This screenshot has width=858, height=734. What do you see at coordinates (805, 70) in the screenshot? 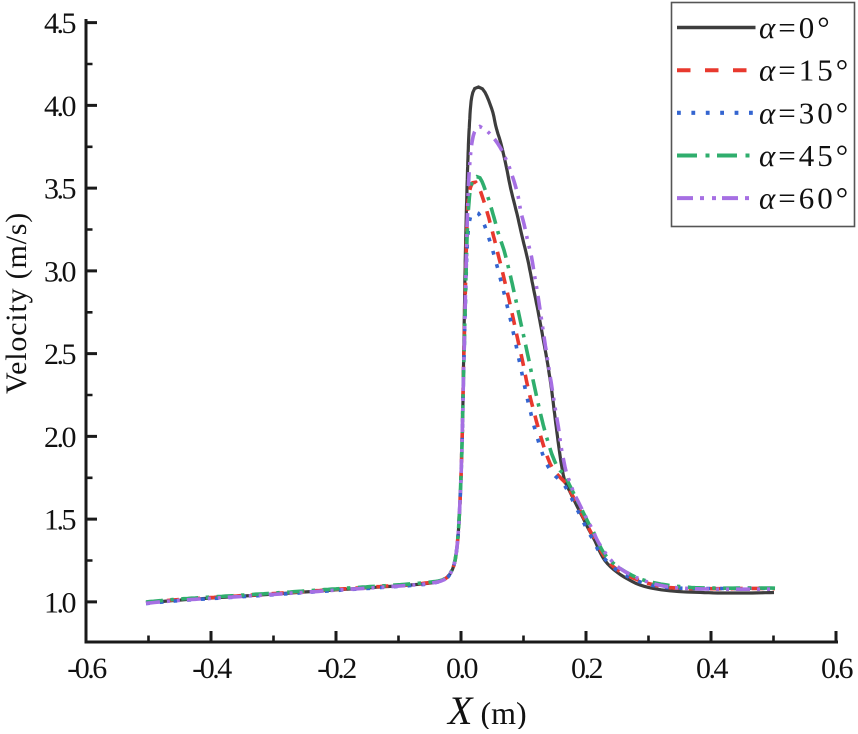
I see `svg-text: α=15°` at bounding box center [805, 70].